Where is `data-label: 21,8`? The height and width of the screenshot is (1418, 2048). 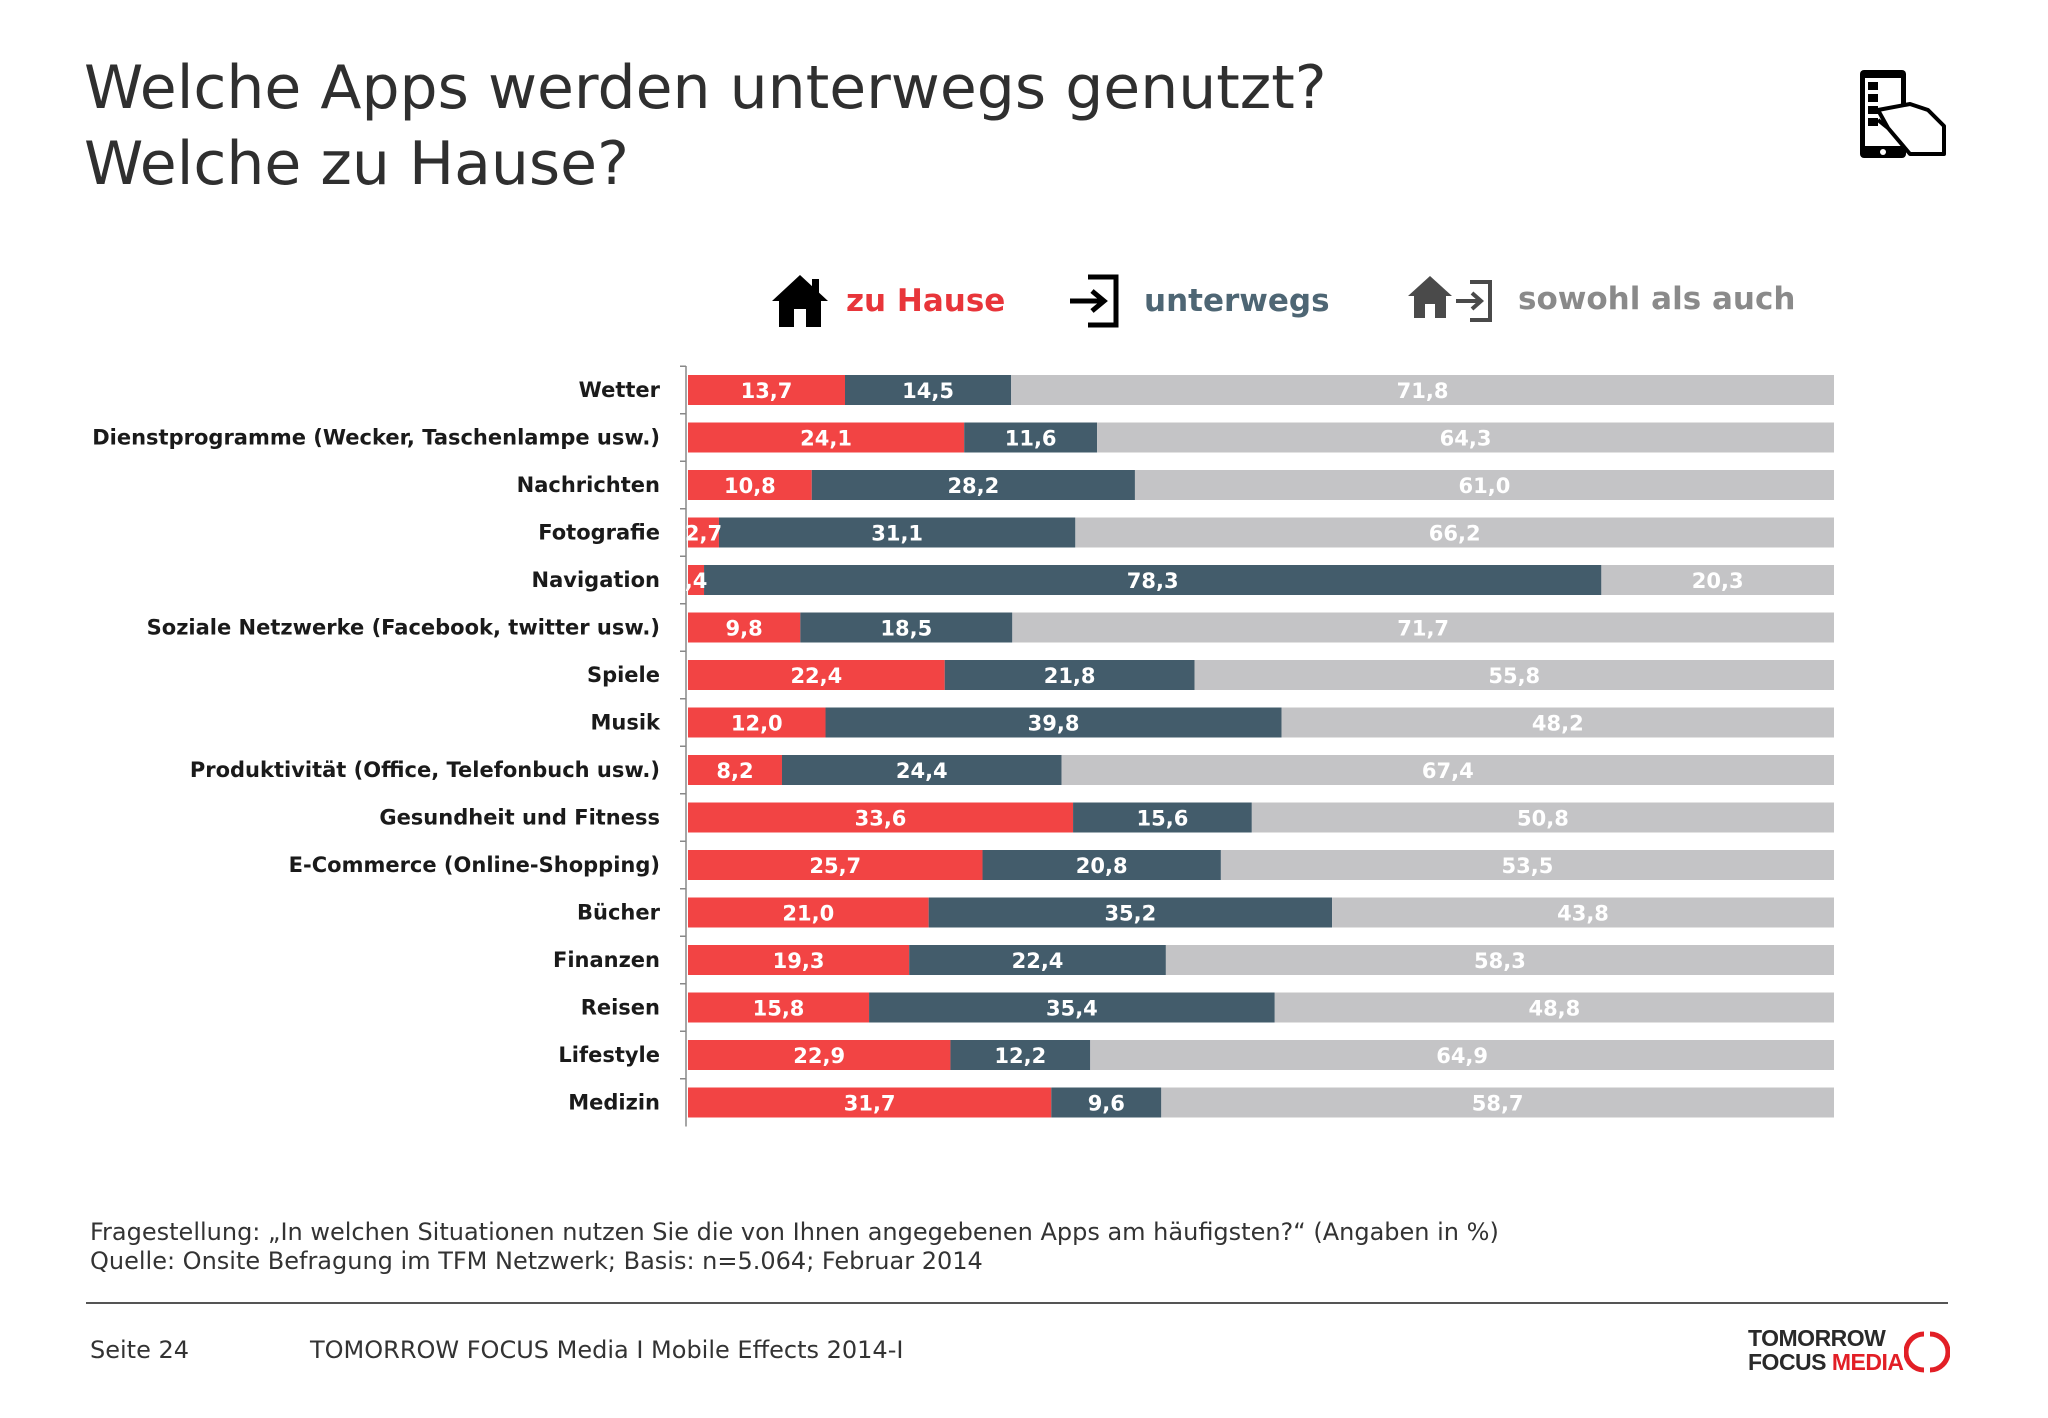 data-label: 21,8 is located at coordinates (1070, 676).